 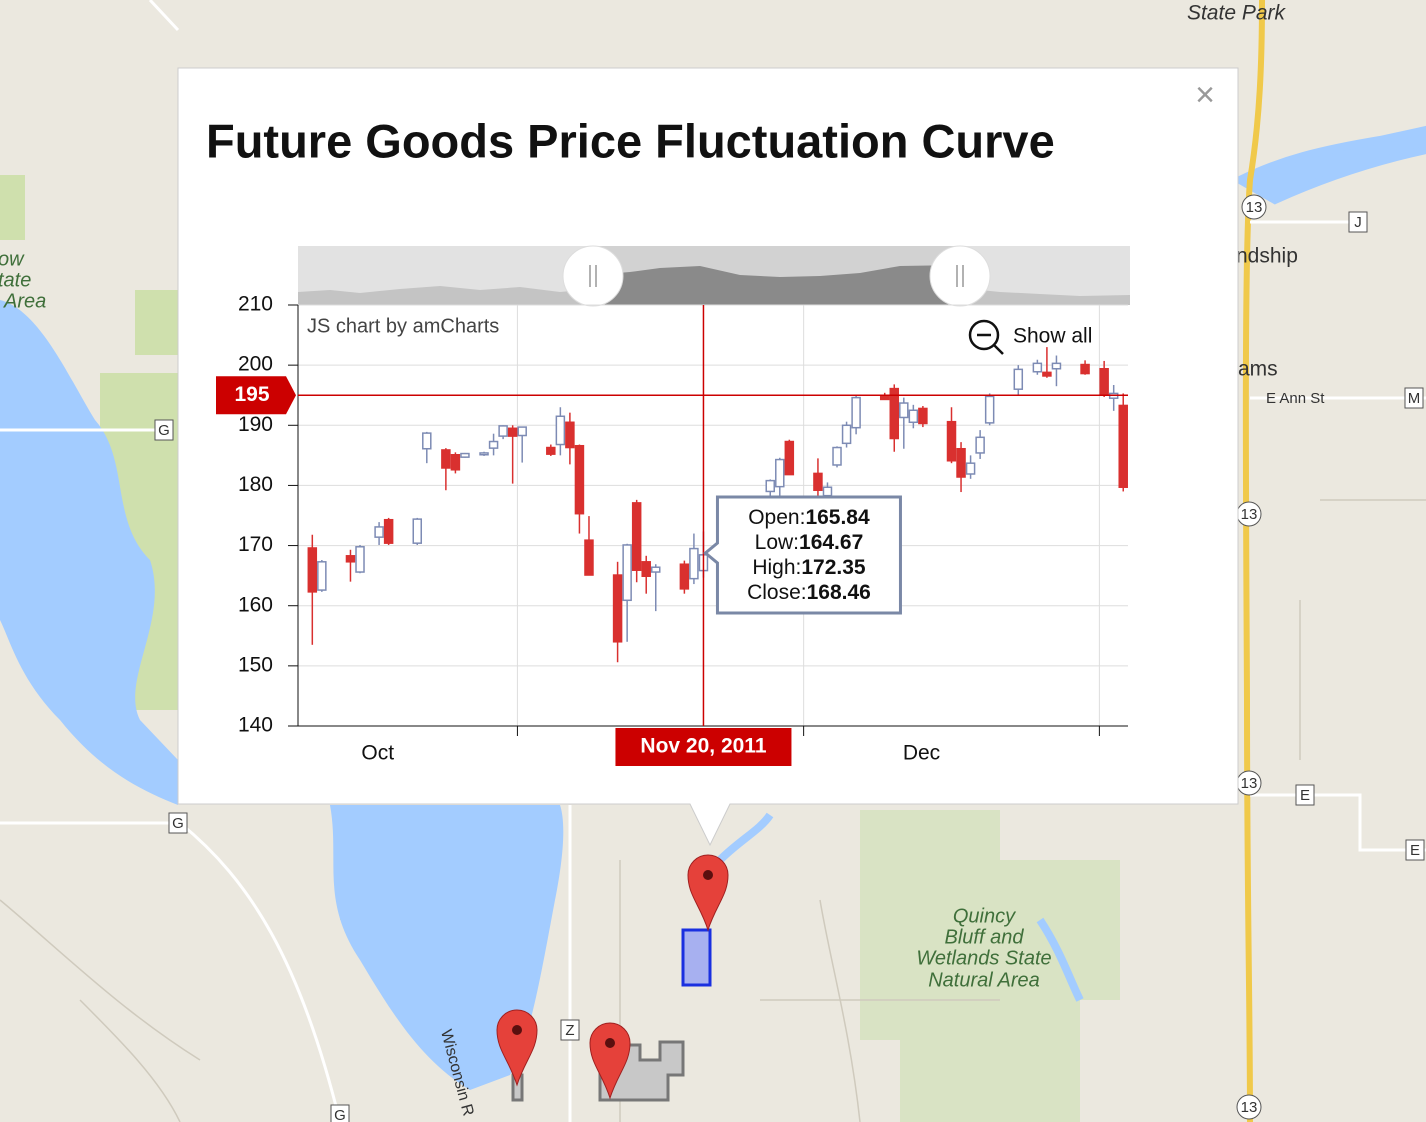 What do you see at coordinates (255, 364) in the screenshot?
I see `y-tick-label: 200` at bounding box center [255, 364].